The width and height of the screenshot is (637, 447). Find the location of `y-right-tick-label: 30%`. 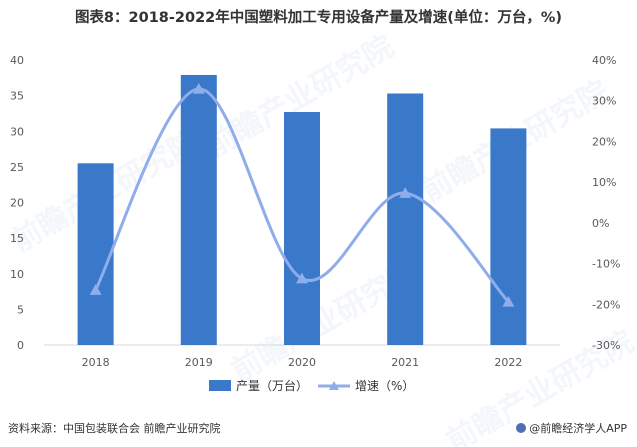

y-right-tick-label: 30% is located at coordinates (604, 101).